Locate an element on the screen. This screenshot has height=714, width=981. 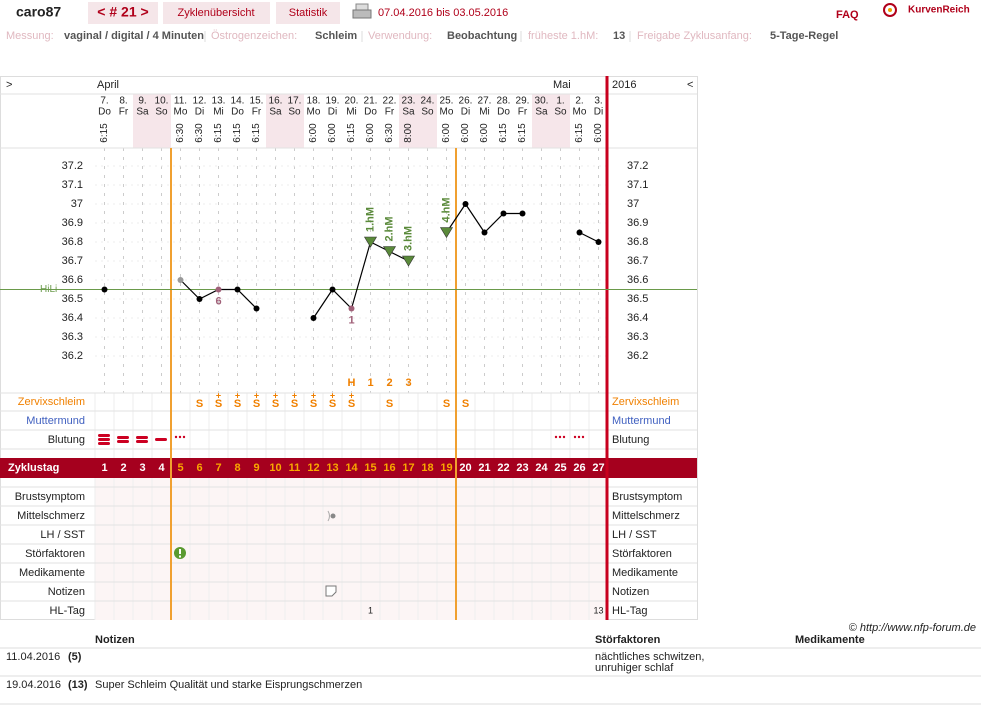
y-tick-label: 36.9 is located at coordinates (637, 223).